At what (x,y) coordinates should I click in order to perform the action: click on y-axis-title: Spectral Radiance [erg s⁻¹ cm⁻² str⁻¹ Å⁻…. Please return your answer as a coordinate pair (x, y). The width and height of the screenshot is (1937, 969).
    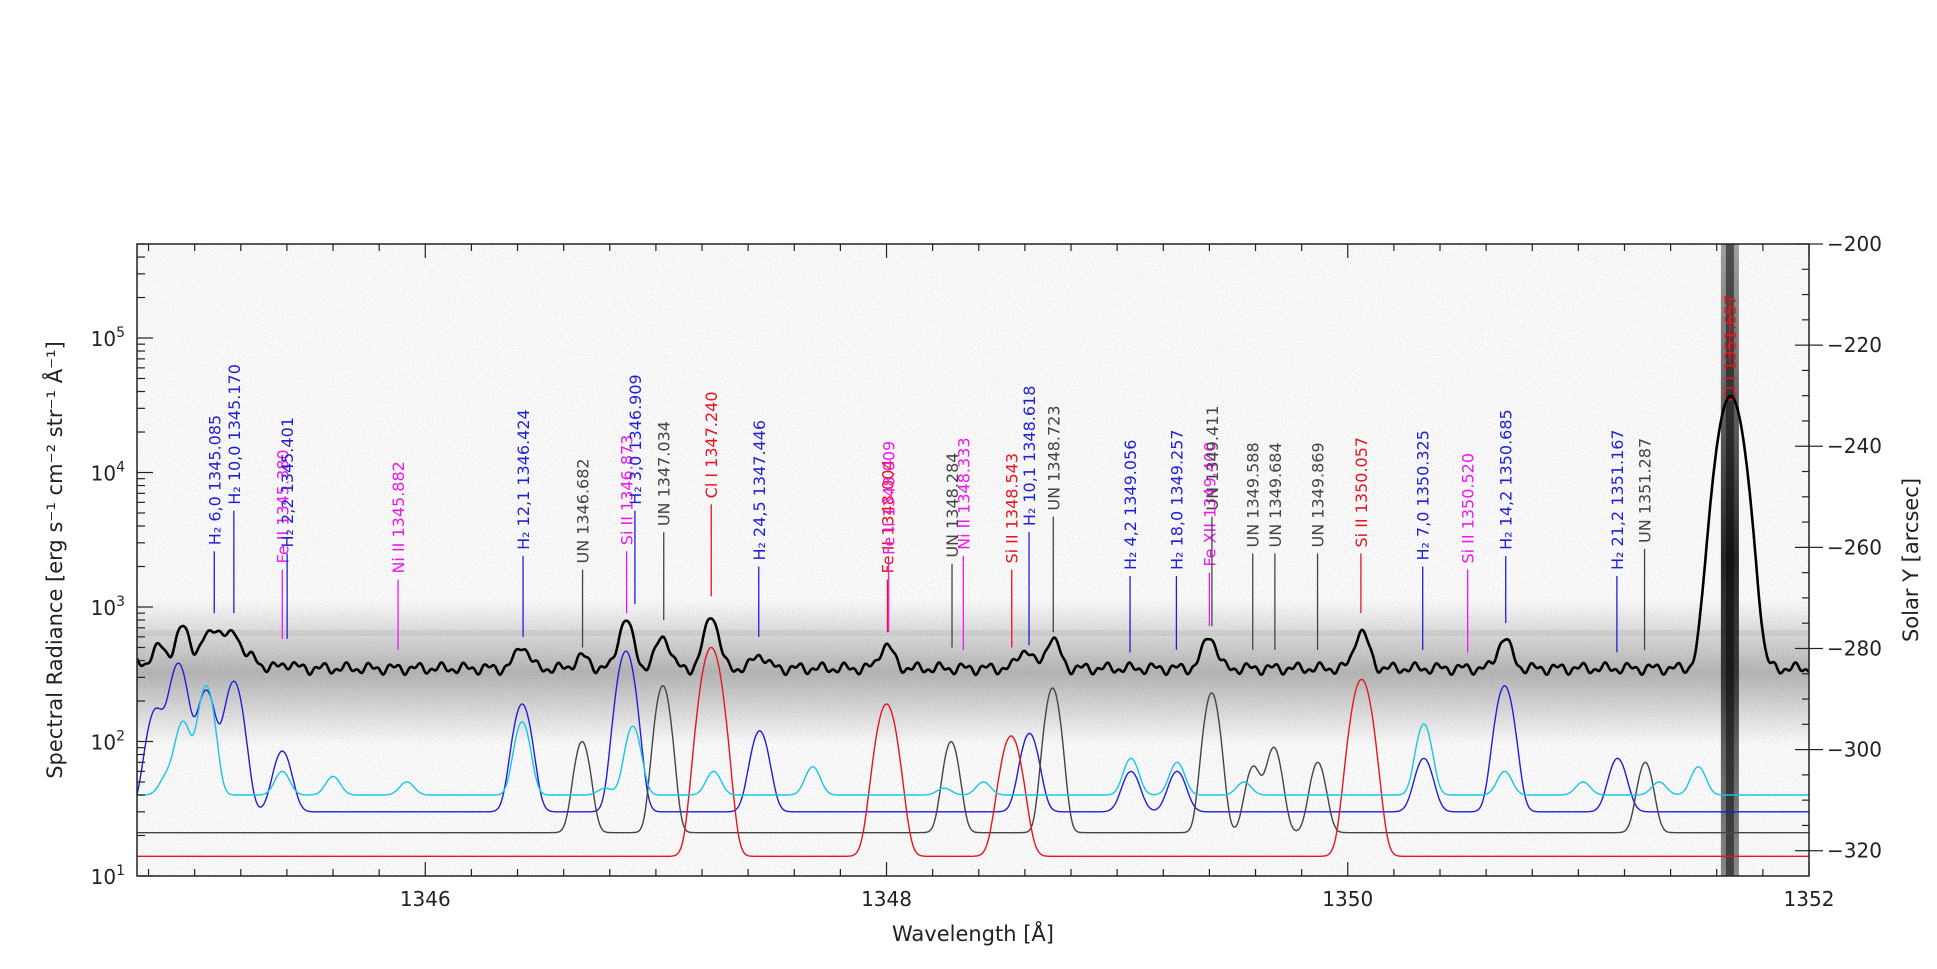
    Looking at the image, I should click on (54, 560).